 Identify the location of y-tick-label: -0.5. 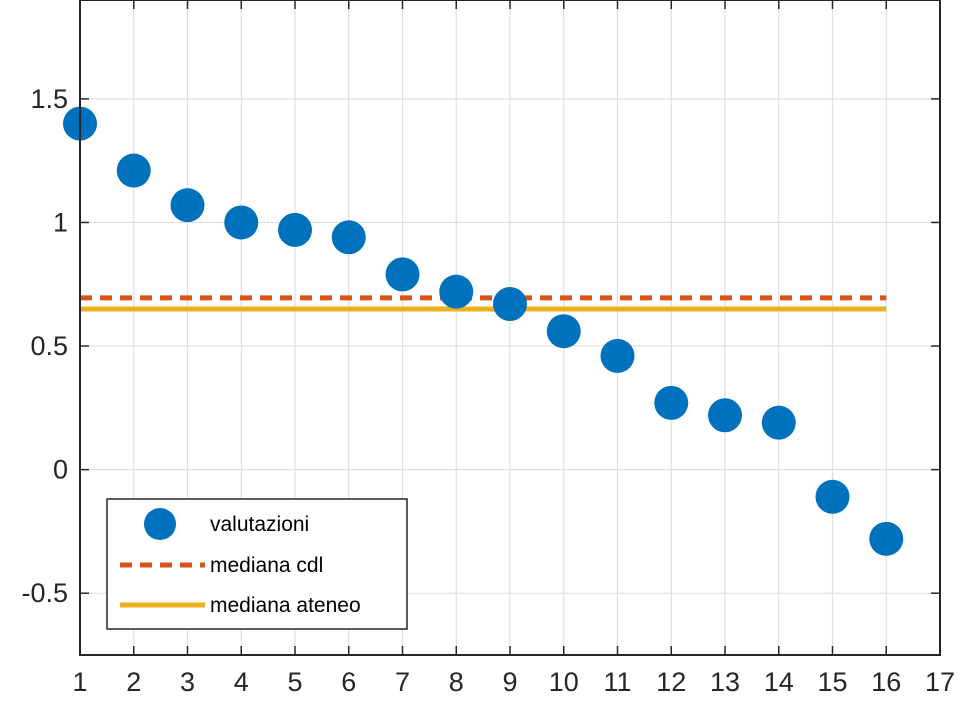
(44, 593).